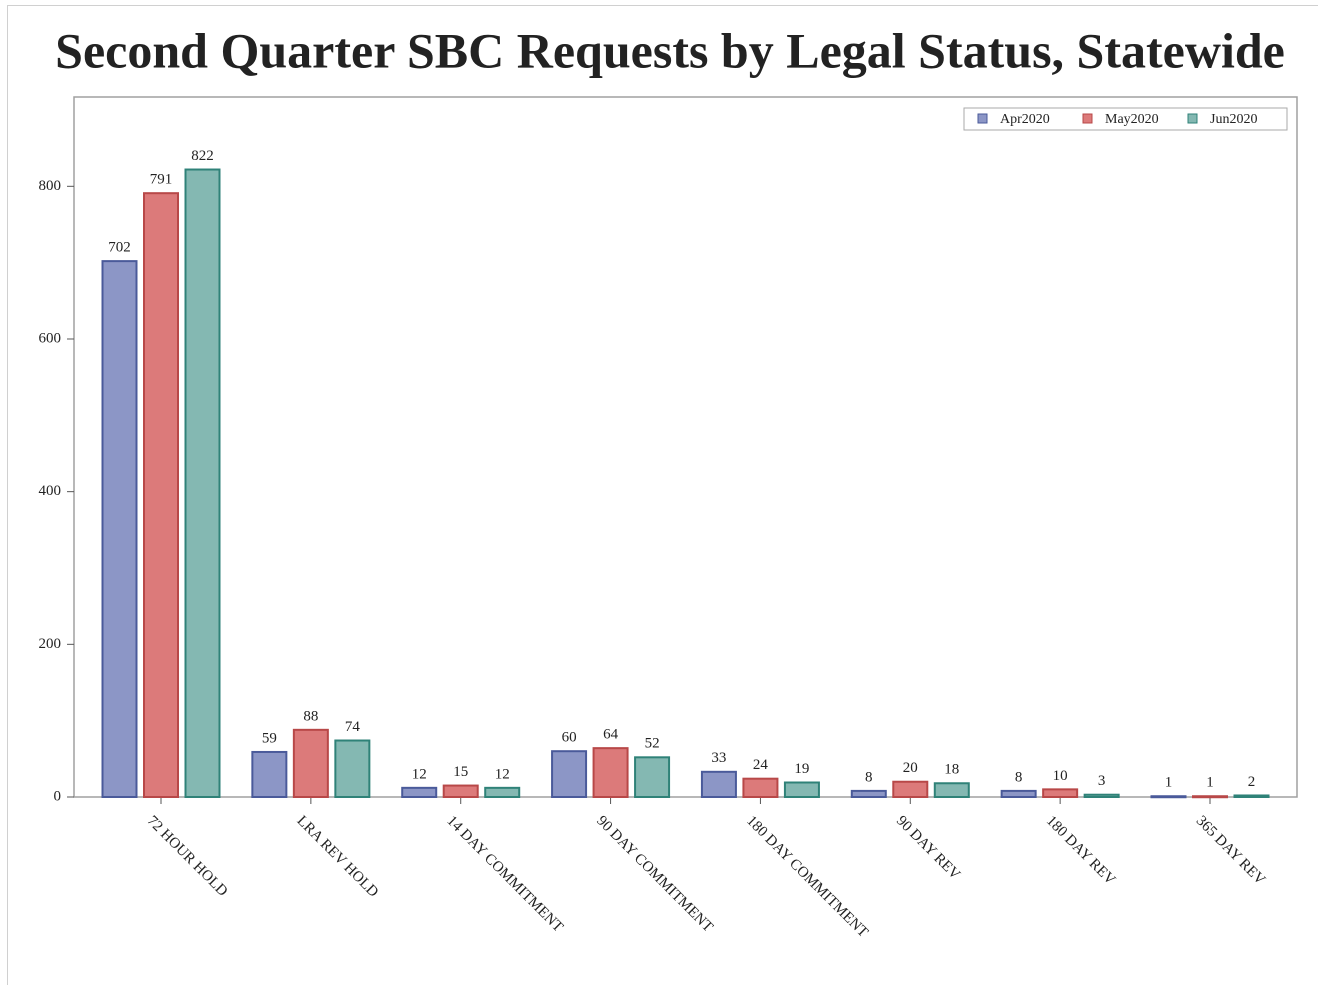  What do you see at coordinates (1230, 850) in the screenshot?
I see `x-tick-label: 365 DAY REV` at bounding box center [1230, 850].